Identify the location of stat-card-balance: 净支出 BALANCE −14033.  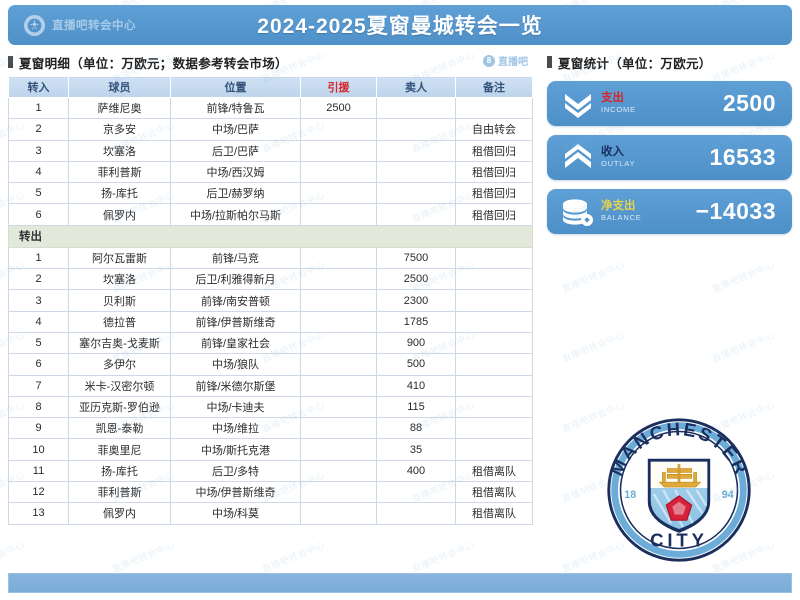
(669, 211).